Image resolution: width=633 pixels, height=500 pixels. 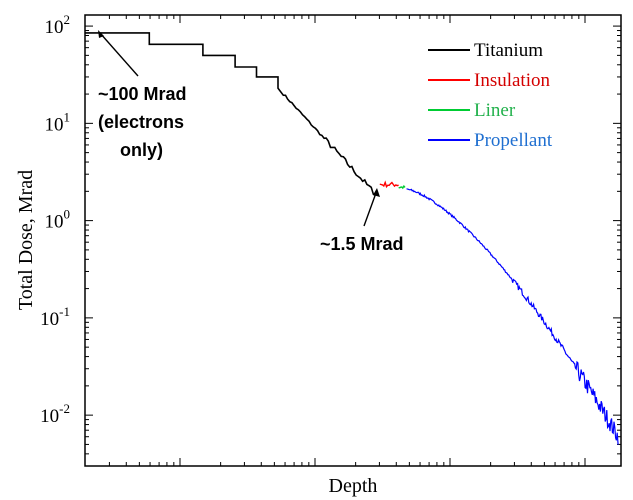 What do you see at coordinates (142, 94) in the screenshot?
I see `annotation-text: ~100 Mrad` at bounding box center [142, 94].